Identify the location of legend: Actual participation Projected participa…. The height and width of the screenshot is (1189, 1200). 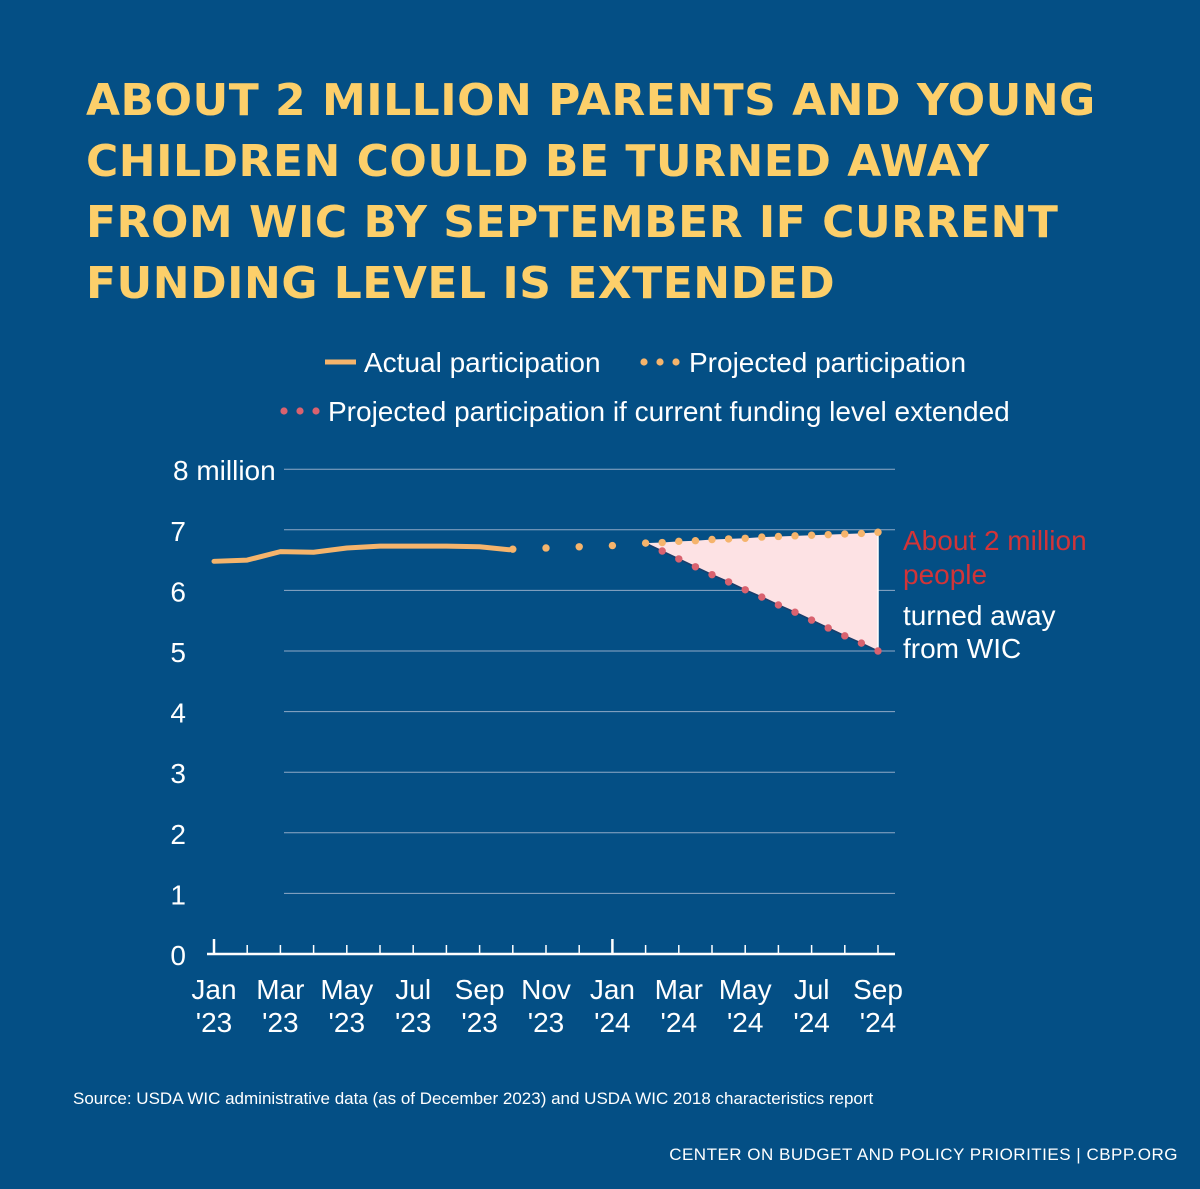
(645, 387).